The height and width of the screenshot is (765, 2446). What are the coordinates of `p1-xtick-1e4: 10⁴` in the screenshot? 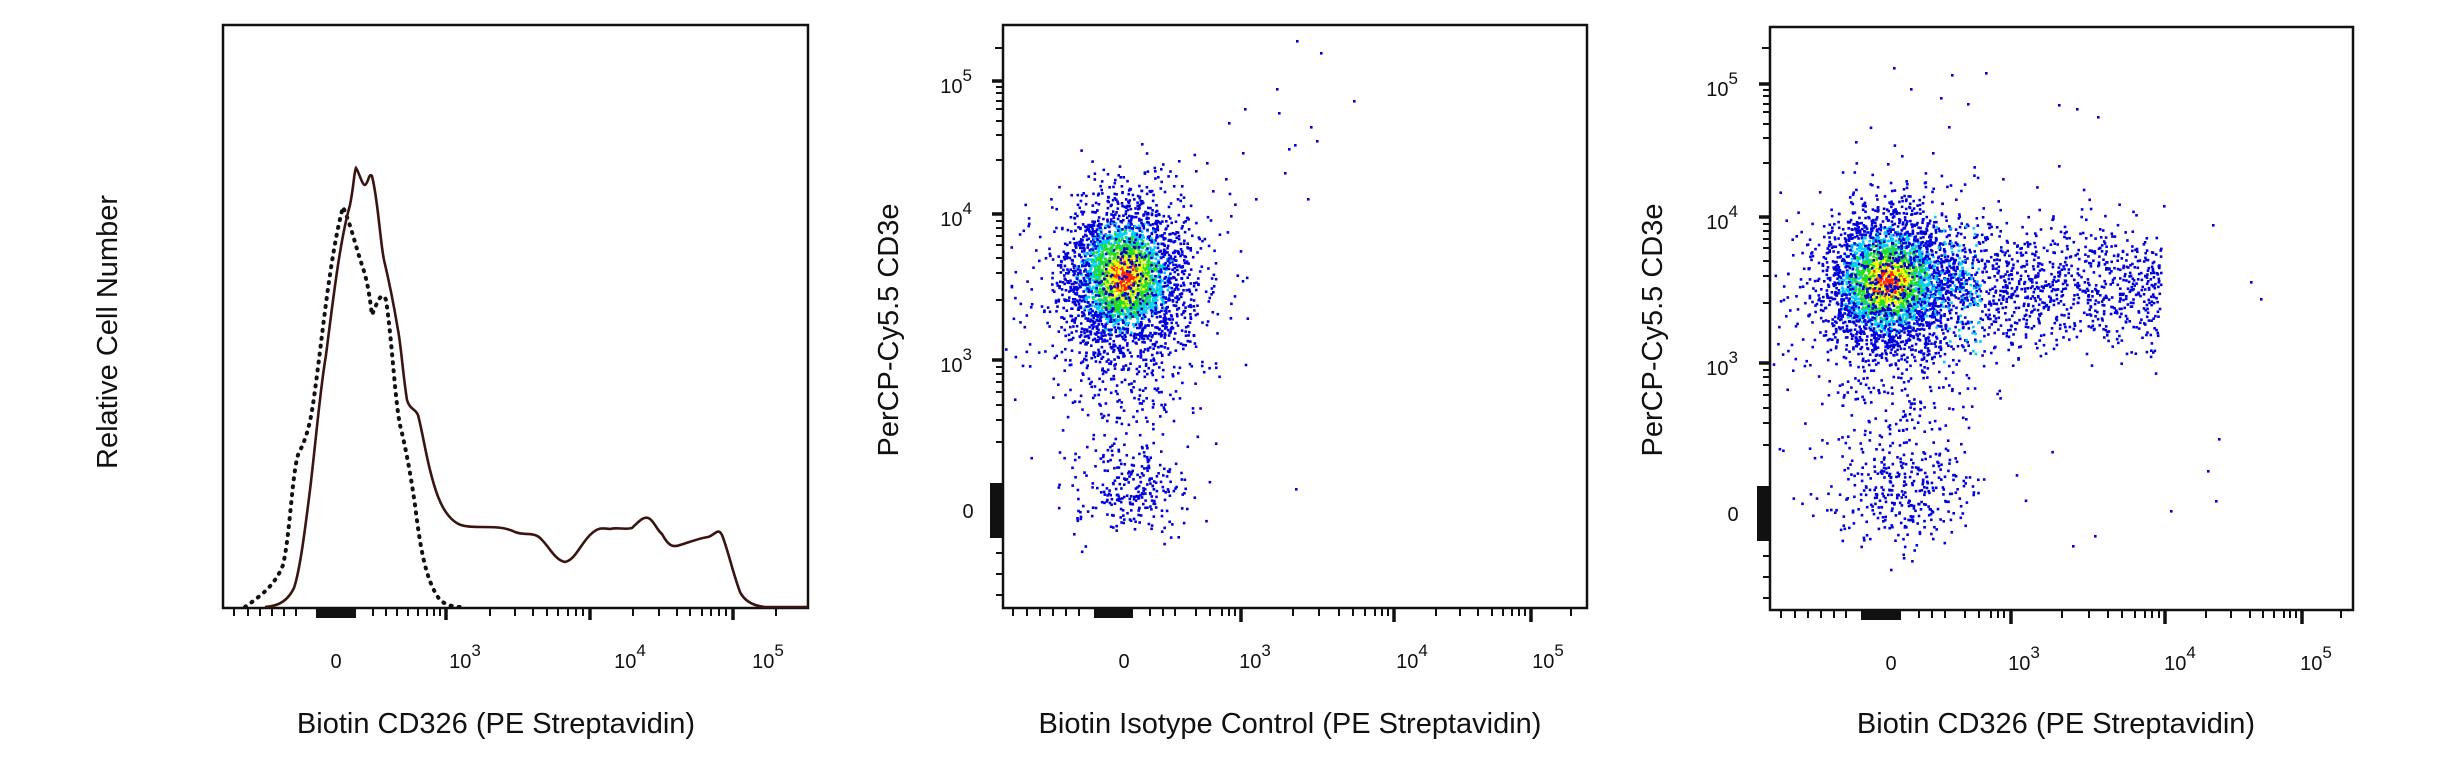 It's located at (630, 657).